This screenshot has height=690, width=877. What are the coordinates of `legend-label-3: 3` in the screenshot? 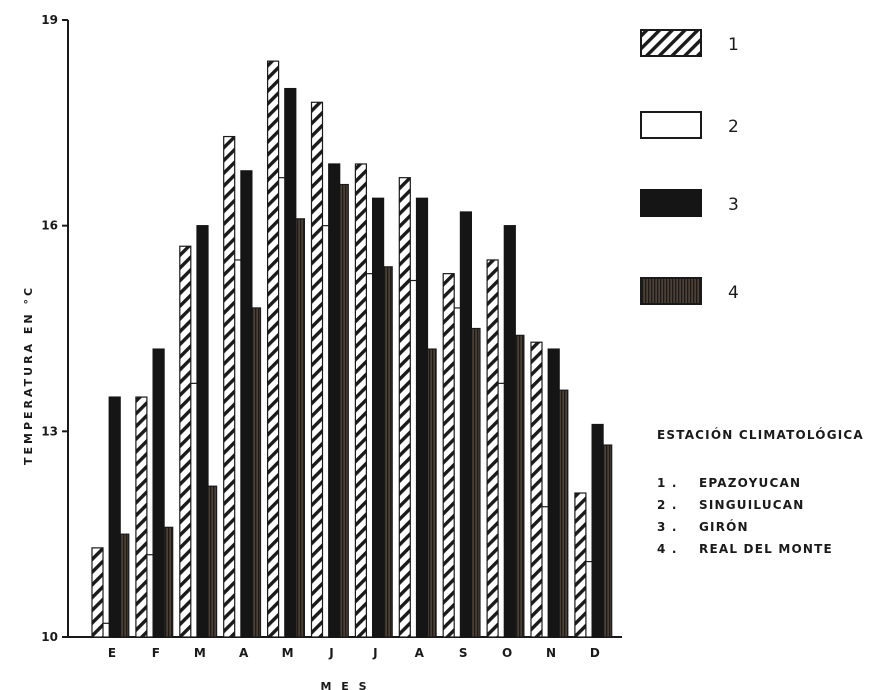 It's located at (733, 205).